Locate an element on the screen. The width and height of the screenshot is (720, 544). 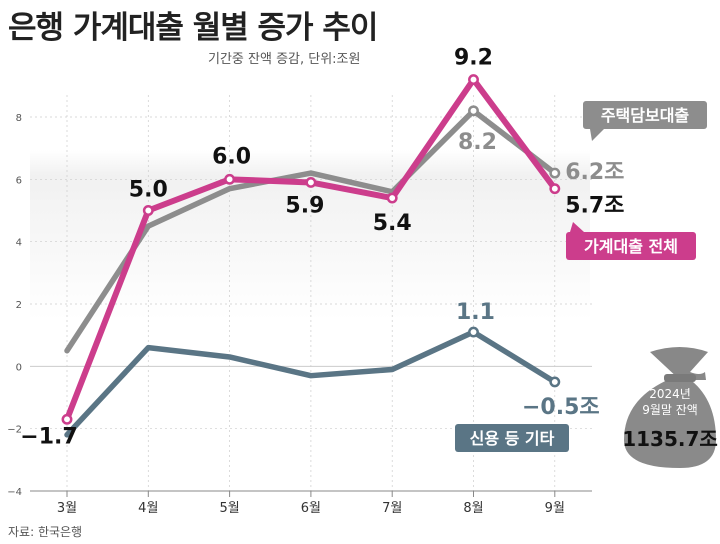
series-line-other is located at coordinates (311, 383).